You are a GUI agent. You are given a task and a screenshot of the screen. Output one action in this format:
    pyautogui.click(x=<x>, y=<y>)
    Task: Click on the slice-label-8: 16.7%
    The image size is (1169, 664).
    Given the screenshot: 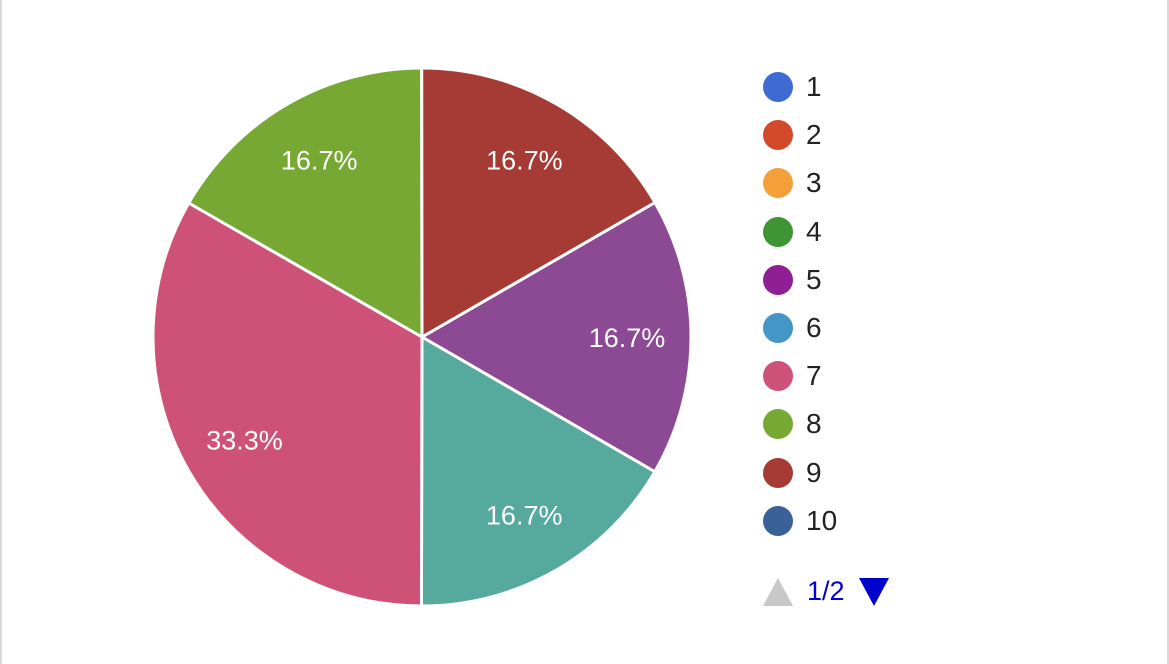 What is the action you would take?
    pyautogui.click(x=319, y=161)
    